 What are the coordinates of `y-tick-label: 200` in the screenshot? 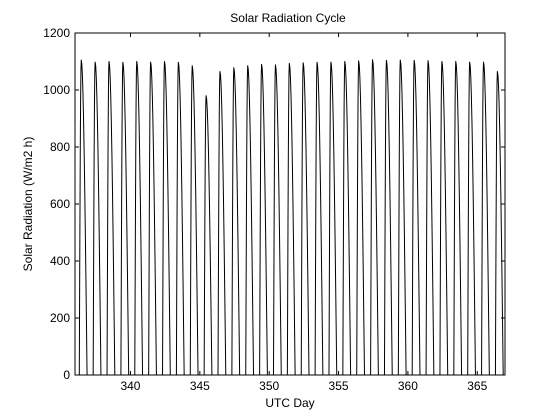 It's located at (60, 318).